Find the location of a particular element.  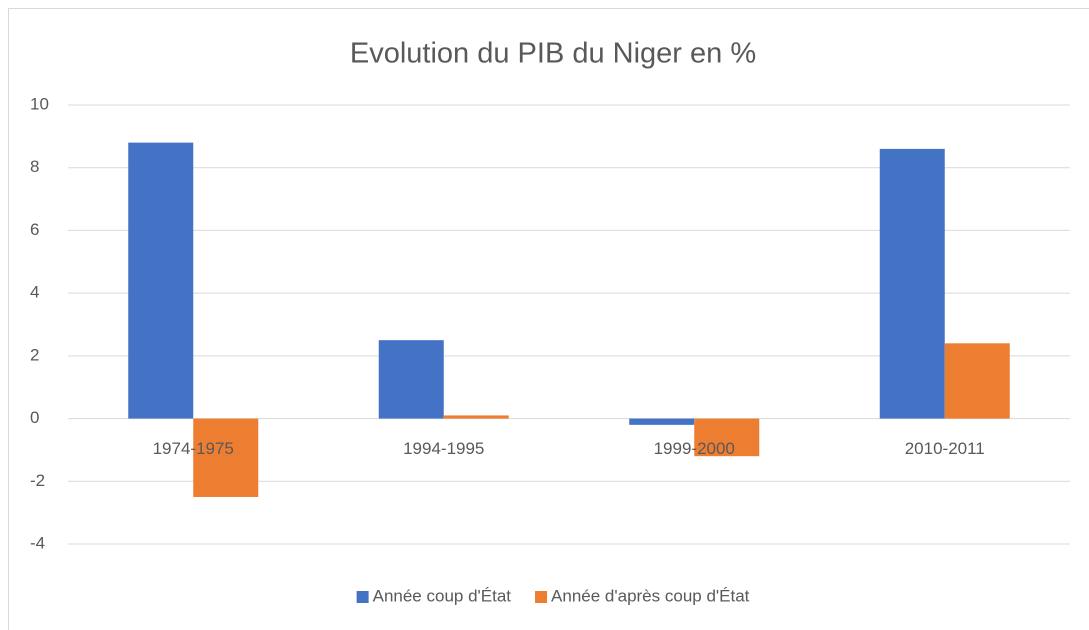

legend-item: Année d'après coup d'État is located at coordinates (642, 595).